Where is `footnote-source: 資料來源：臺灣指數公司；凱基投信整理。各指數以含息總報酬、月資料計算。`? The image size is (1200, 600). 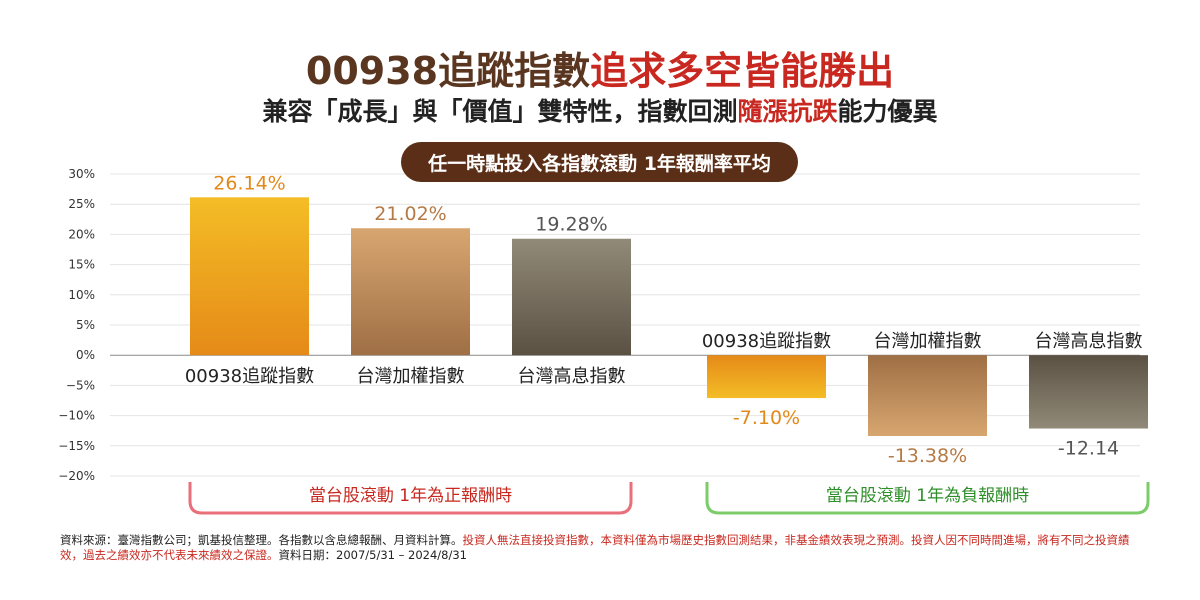
footnote-source: 資料來源：臺灣指數公司；凱基投信整理。各指數以含息總報酬、月資料計算。 is located at coordinates (261, 540).